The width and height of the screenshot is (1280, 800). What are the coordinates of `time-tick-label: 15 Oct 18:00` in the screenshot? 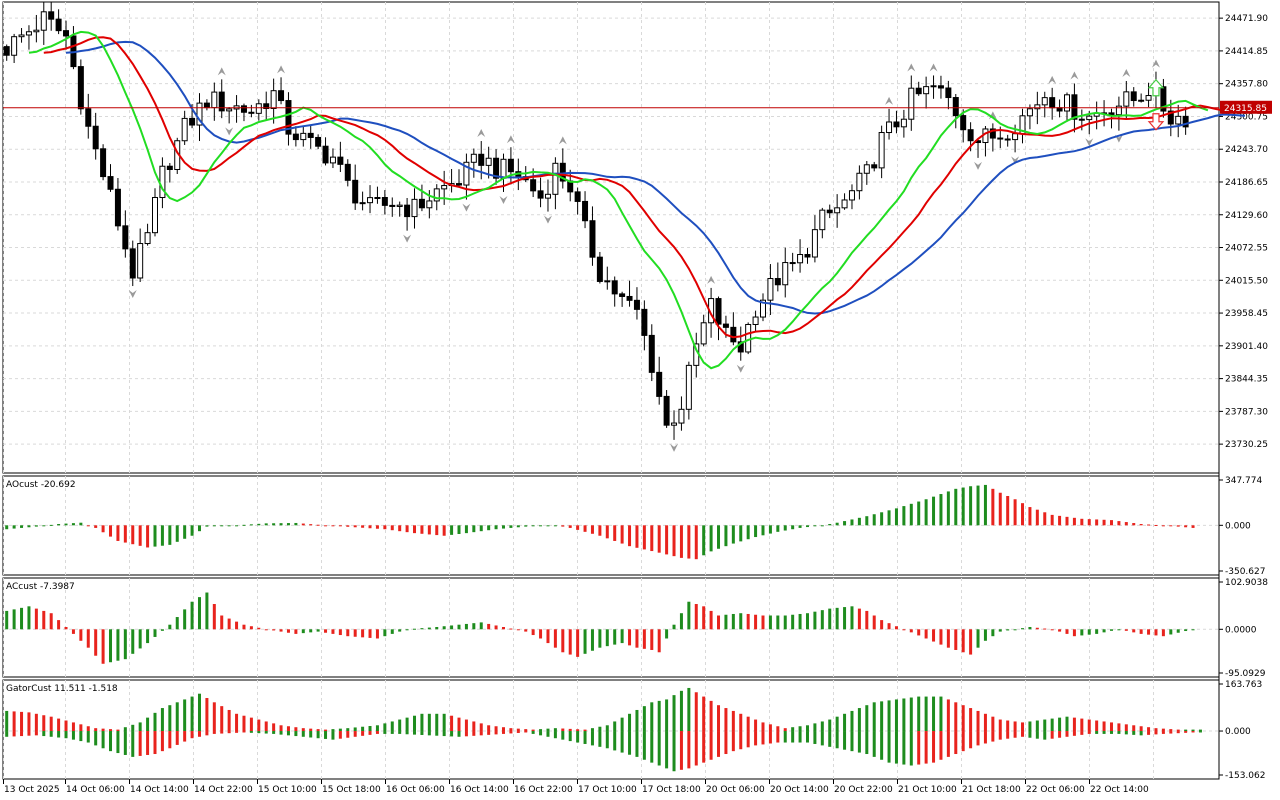 It's located at (351, 790).